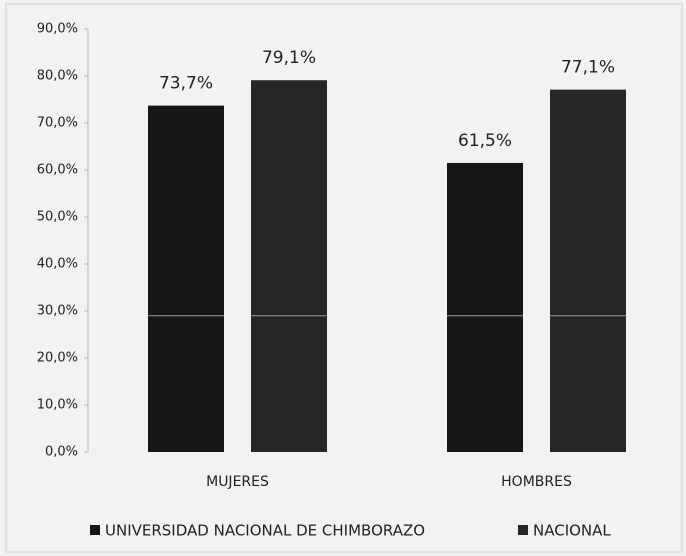  What do you see at coordinates (265, 531) in the screenshot?
I see `legend-label: UNIVERSIDAD NACIONAL DE CHIMBORAZO` at bounding box center [265, 531].